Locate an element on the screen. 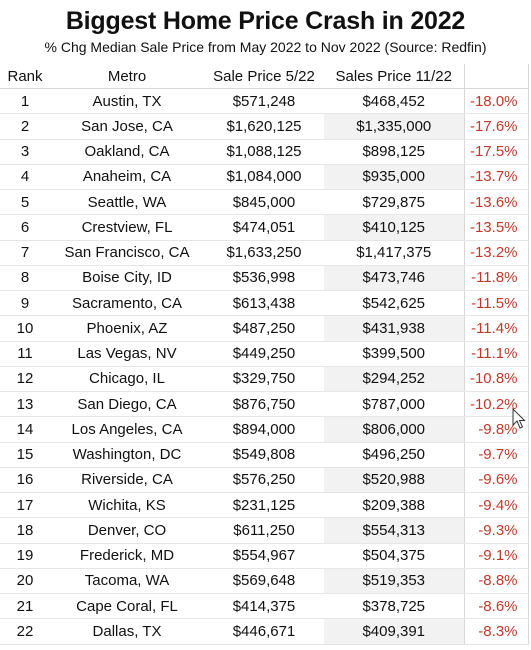 This screenshot has width=531, height=650. cell-metro: Washington, DC is located at coordinates (127, 455).